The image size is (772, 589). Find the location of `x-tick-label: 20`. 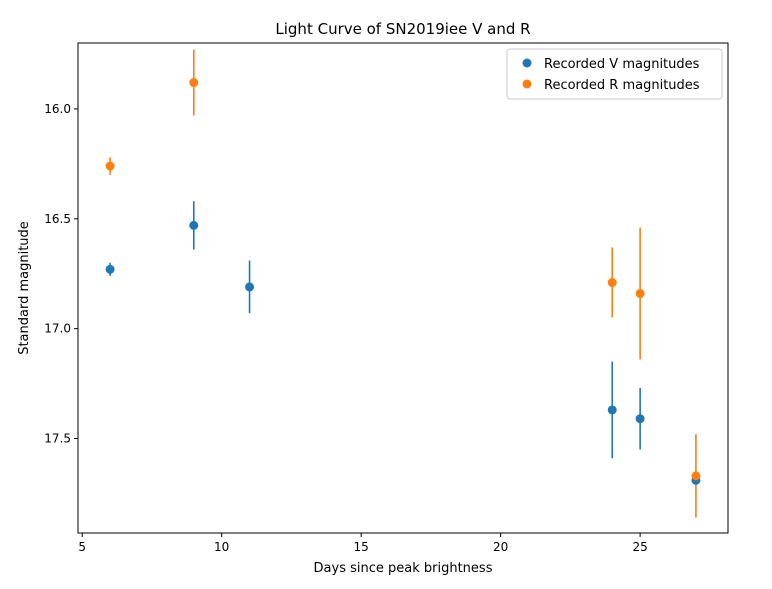

x-tick-label: 20 is located at coordinates (500, 547).